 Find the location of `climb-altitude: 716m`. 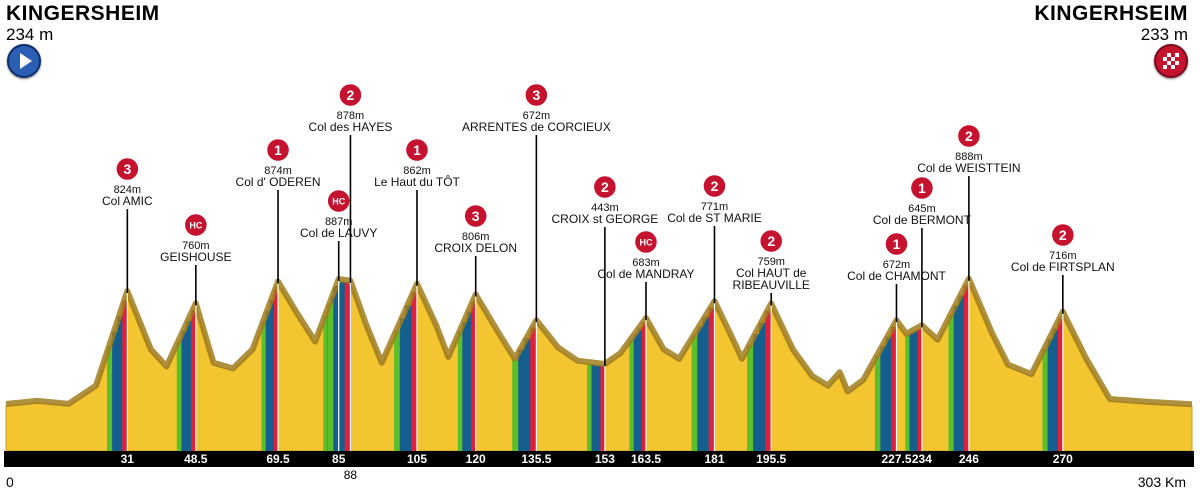

climb-altitude: 716m is located at coordinates (1063, 256).